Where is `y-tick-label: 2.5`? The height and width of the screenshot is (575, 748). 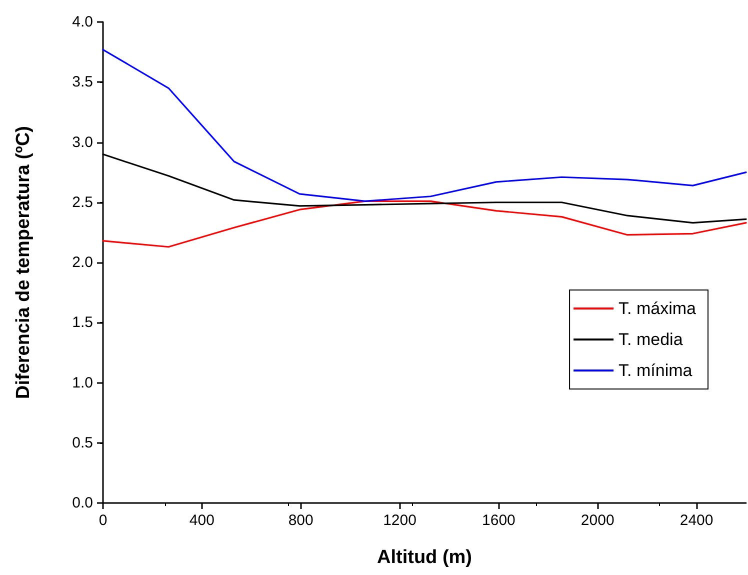
y-tick-label: 2.5 is located at coordinates (82, 202).